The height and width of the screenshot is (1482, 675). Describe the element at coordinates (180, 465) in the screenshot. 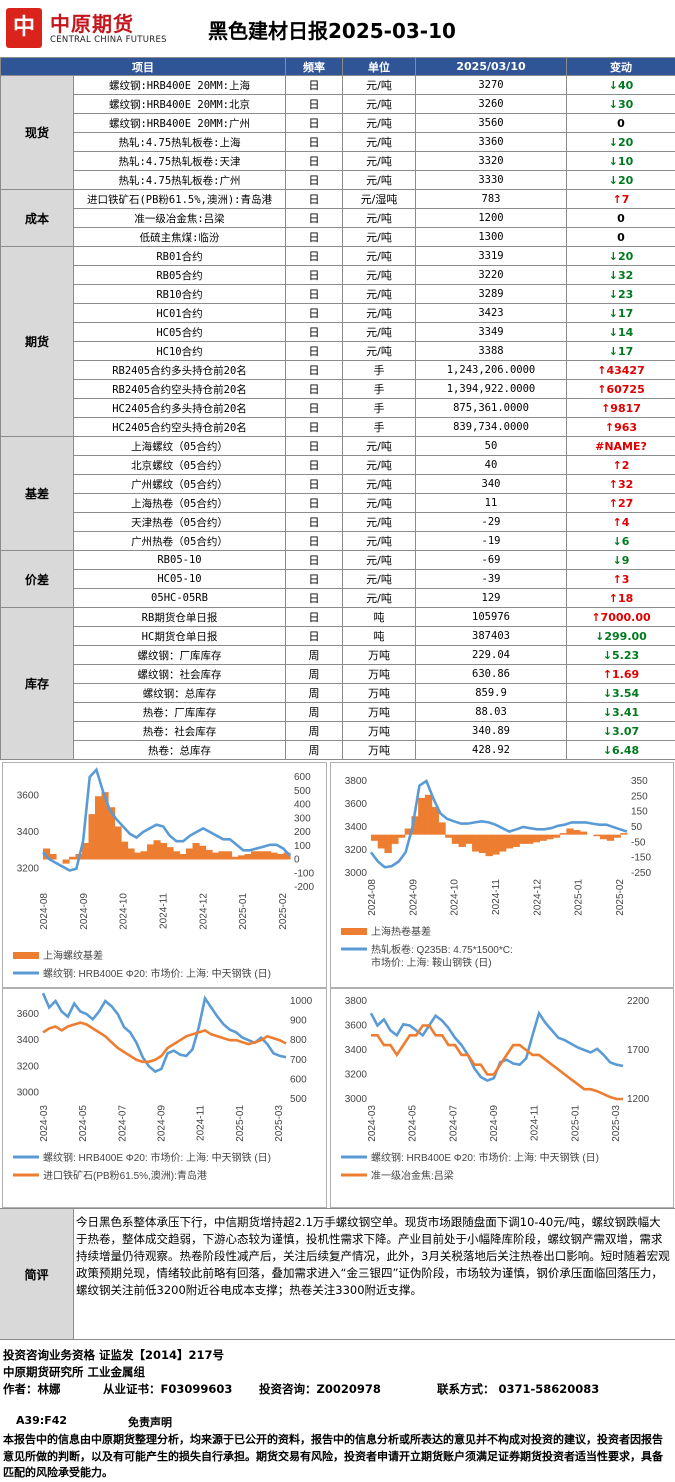

I see `item-cell: 北京螺纹（05合约）` at that location.